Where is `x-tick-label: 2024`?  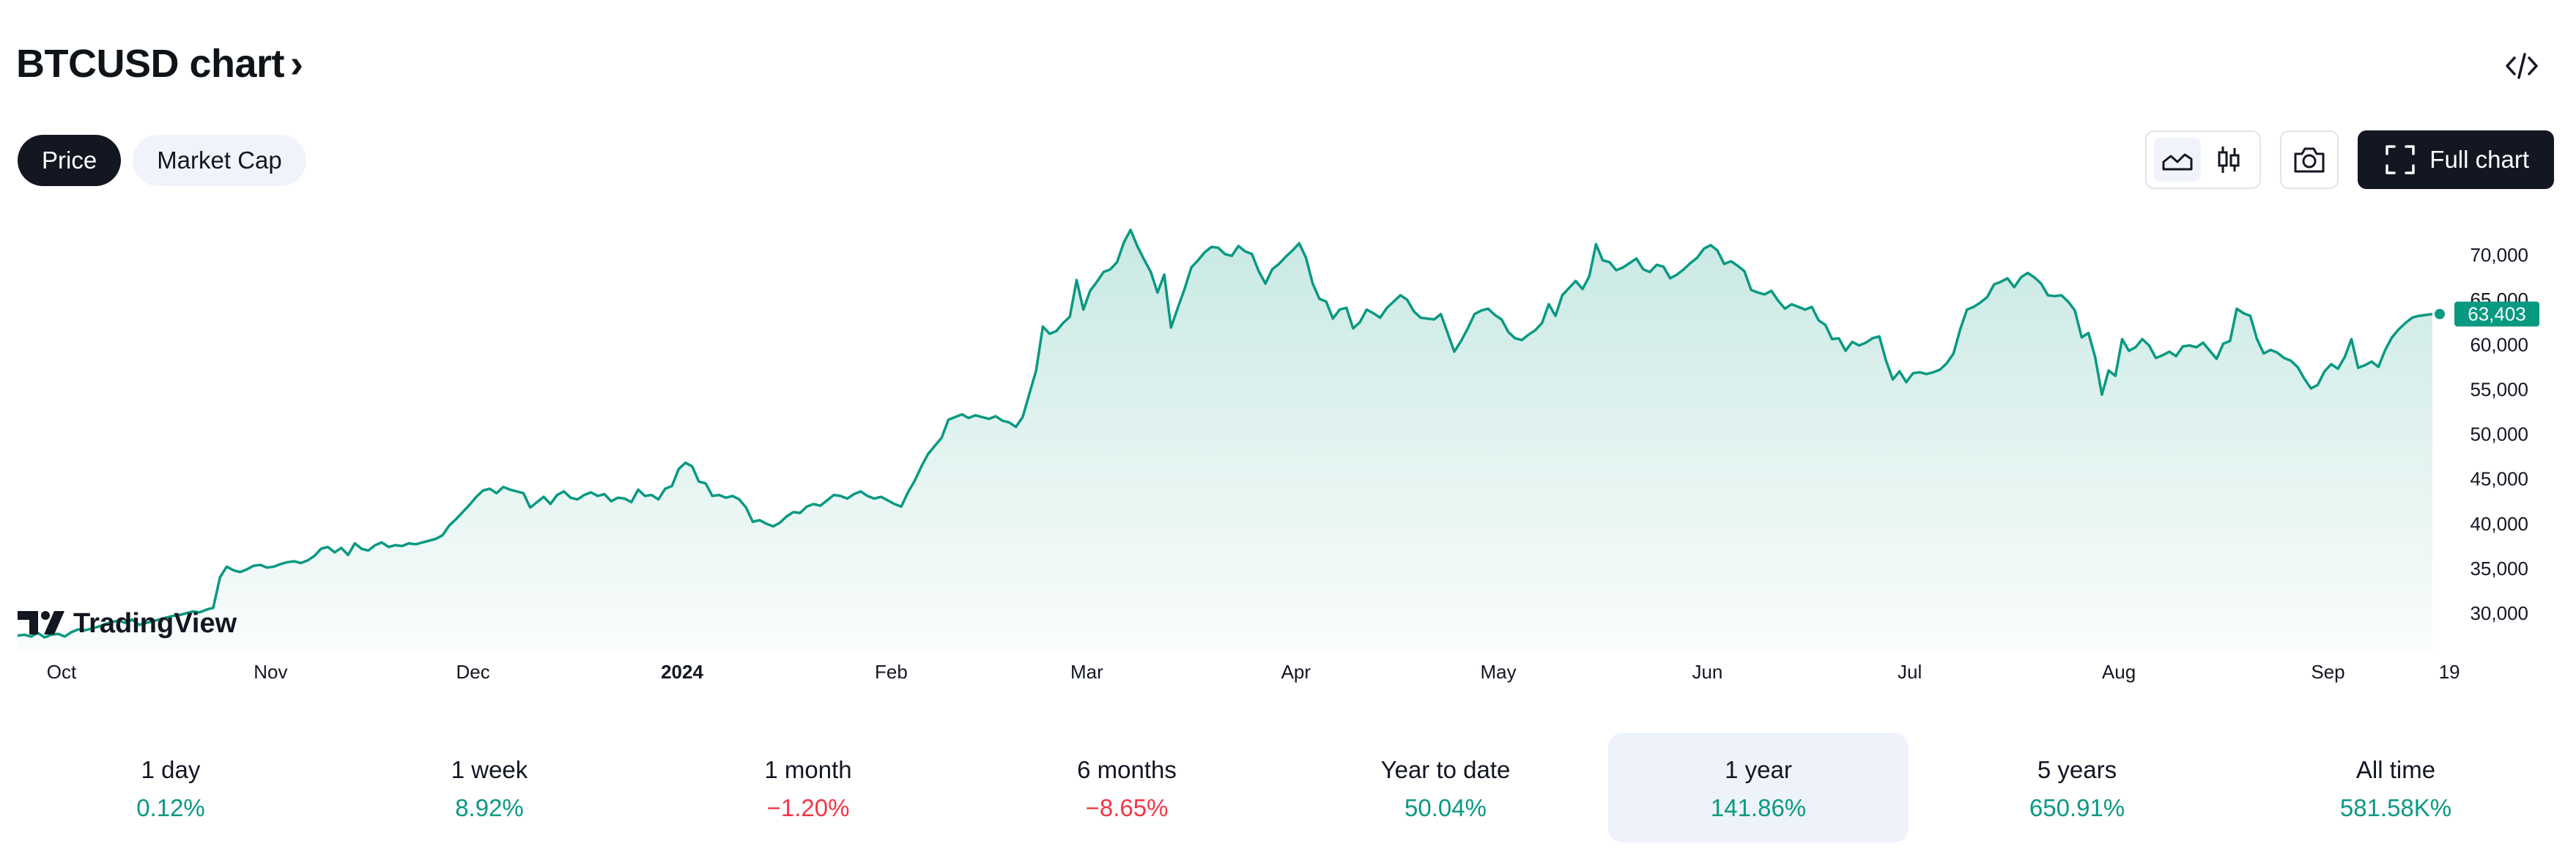 x-tick-label: 2024 is located at coordinates (682, 672).